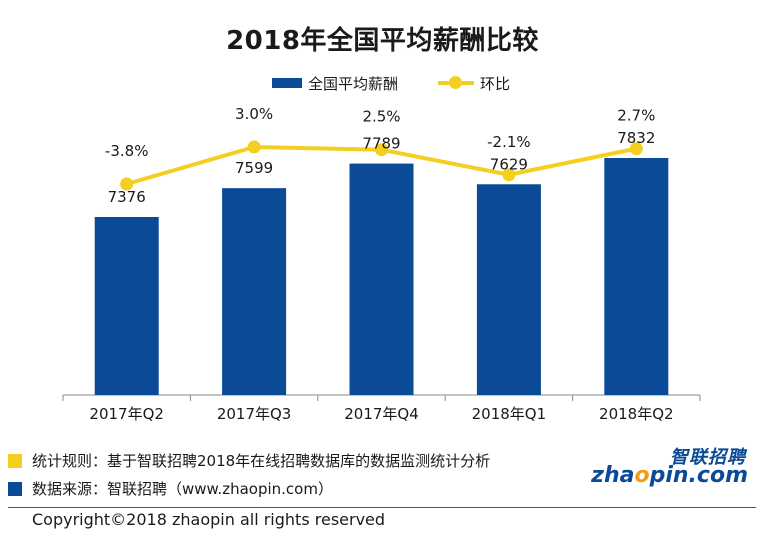 This screenshot has height=537, width=765. Describe the element at coordinates (15, 488) in the screenshot. I see `blue-square-icon` at that location.